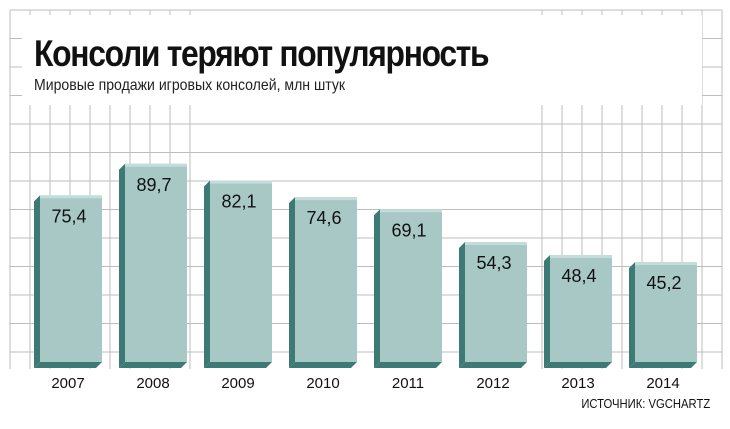 The height and width of the screenshot is (429, 730). I want to click on chart-title: Консоли теряют популярность, so click(262, 53).